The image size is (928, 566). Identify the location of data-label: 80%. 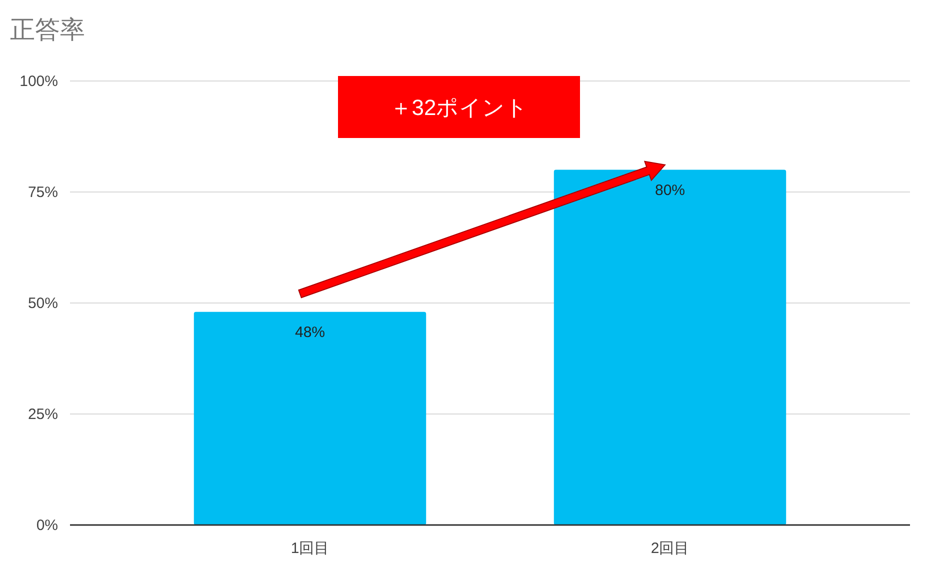
(670, 190).